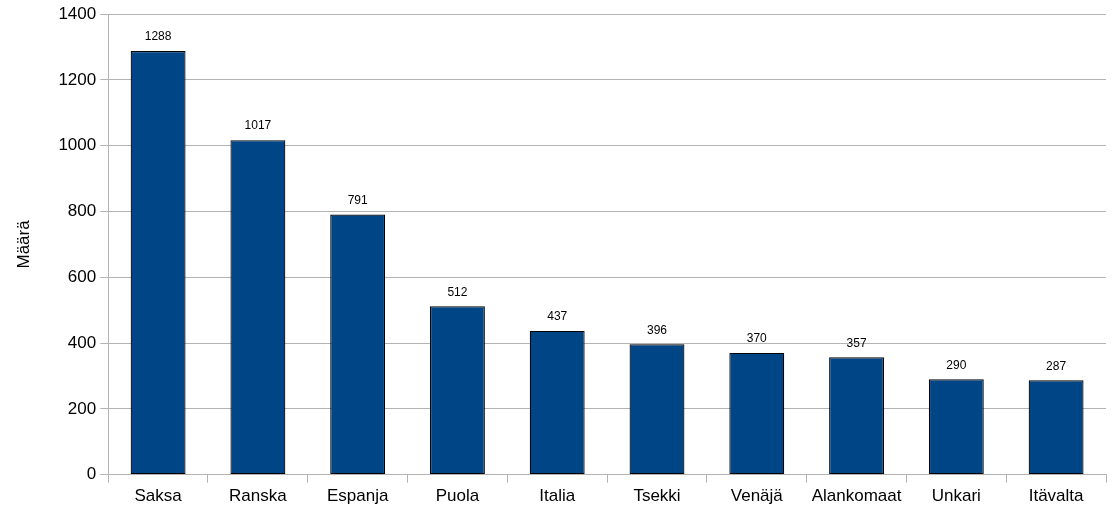 The height and width of the screenshot is (511, 1114). Describe the element at coordinates (657, 329) in the screenshot. I see `data-label: 396` at that location.